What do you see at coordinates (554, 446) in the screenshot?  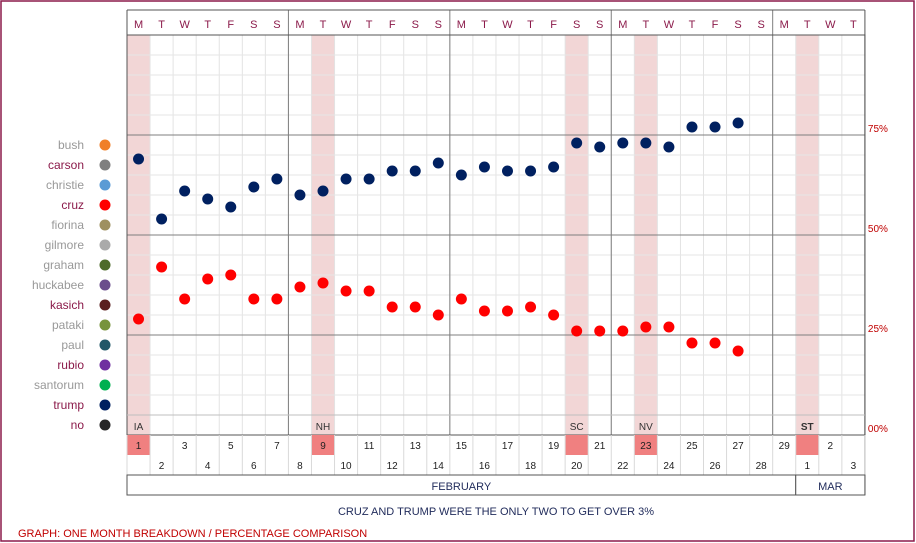 I see `day-number: 19` at bounding box center [554, 446].